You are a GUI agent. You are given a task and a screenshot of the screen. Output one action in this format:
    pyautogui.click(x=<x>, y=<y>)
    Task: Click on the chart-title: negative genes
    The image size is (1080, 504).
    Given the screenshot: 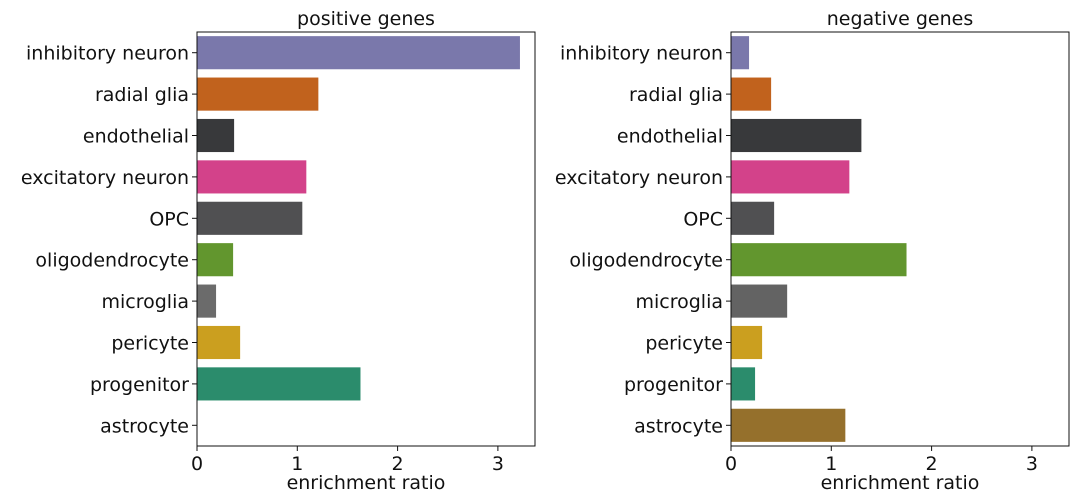 What is the action you would take?
    pyautogui.click(x=900, y=19)
    